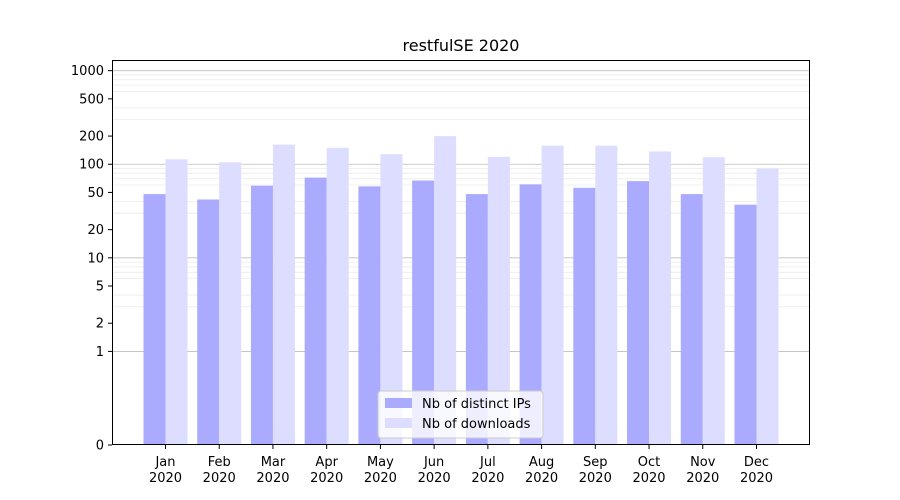 The width and height of the screenshot is (900, 500). I want to click on legend-label: Nb of downloads, so click(476, 424).